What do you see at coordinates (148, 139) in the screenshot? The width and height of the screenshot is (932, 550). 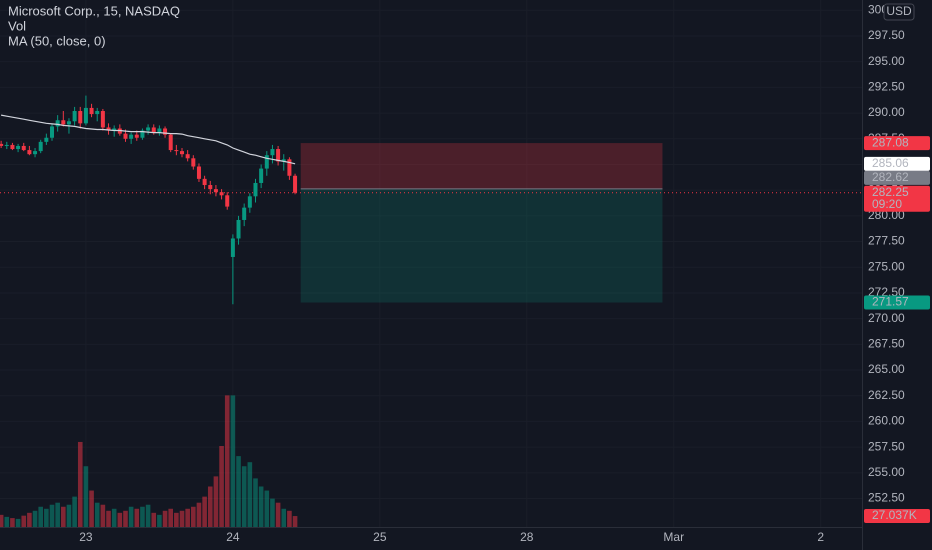 I see `ma-line` at bounding box center [148, 139].